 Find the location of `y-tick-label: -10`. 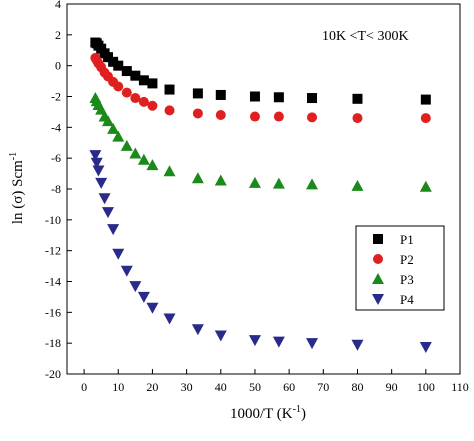

y-tick-label: -10 is located at coordinates (53, 220).